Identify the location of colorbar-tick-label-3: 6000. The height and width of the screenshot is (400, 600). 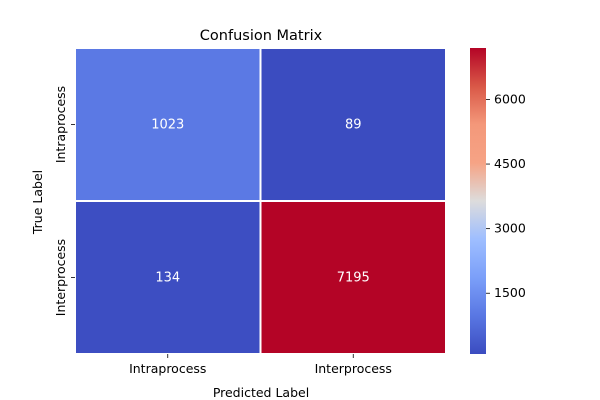
(510, 98).